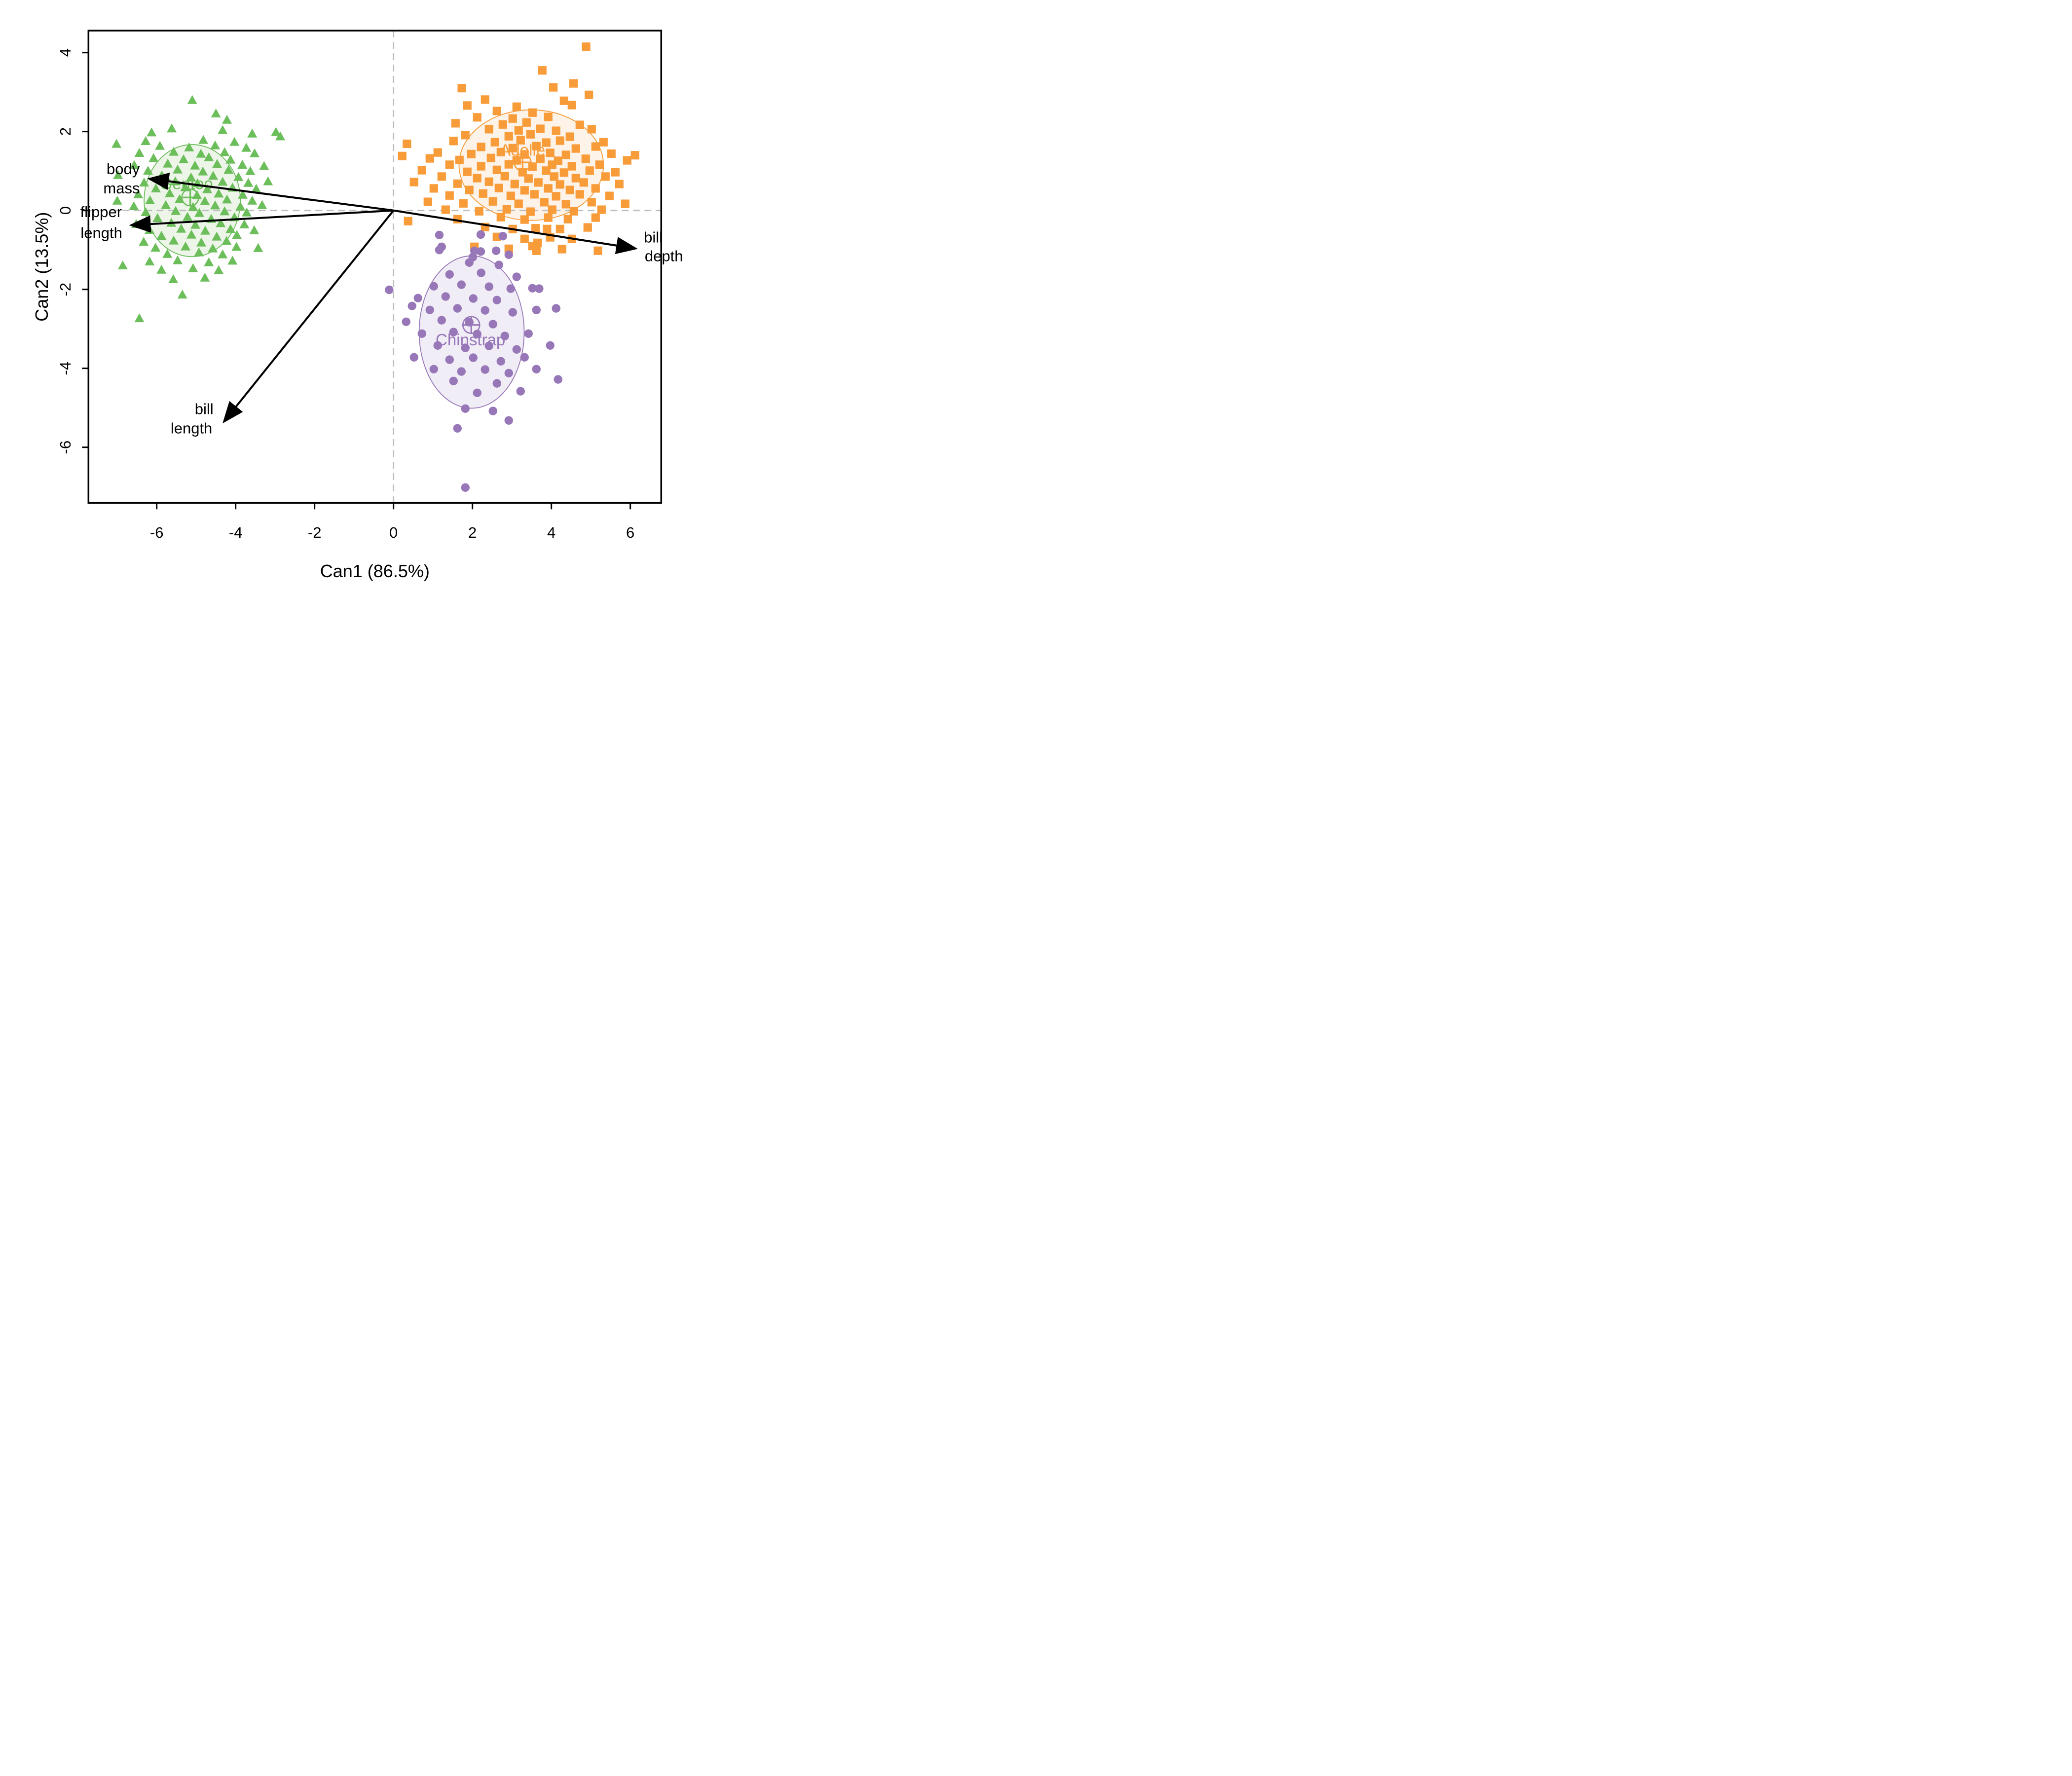 This screenshot has width=2072, height=1776. Describe the element at coordinates (551, 532) in the screenshot. I see `x-tick-label: 4` at that location.